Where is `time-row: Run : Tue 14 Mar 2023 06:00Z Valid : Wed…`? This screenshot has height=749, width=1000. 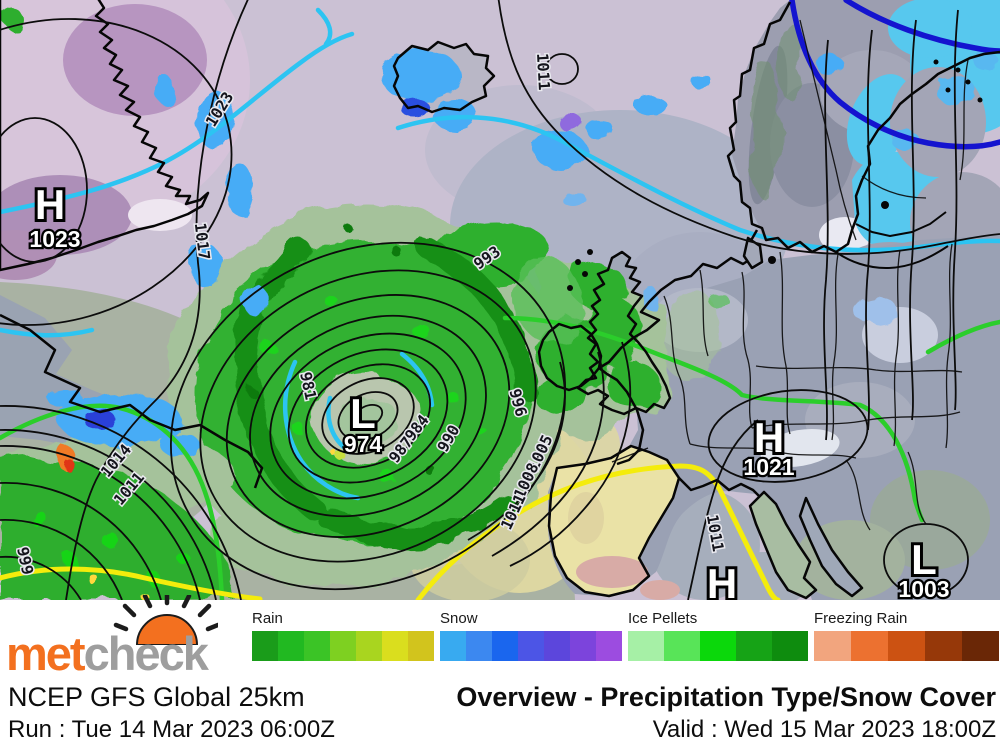
time-row: Run : Tue 14 Mar 2023 06:00Z Valid : Wed… is located at coordinates (500, 730).